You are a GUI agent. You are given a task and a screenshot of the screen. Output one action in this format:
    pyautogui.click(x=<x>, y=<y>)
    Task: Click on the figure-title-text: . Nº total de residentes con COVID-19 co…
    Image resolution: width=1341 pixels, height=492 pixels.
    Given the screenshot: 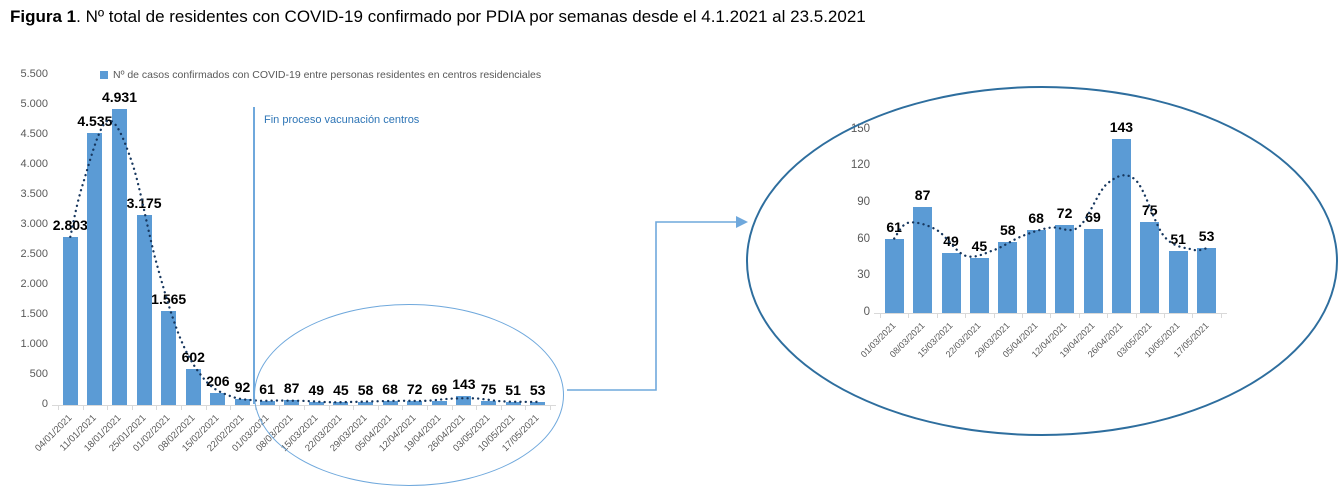 What is the action you would take?
    pyautogui.click(x=471, y=16)
    